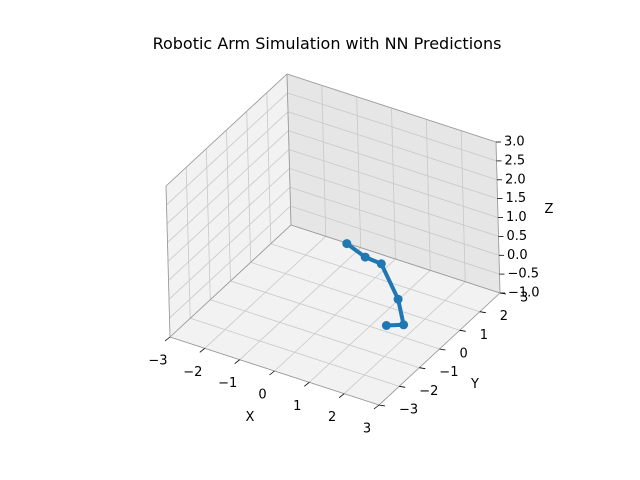 The image size is (640, 480). Describe the element at coordinates (516, 217) in the screenshot. I see `z-tick-label: 1.0` at that location.